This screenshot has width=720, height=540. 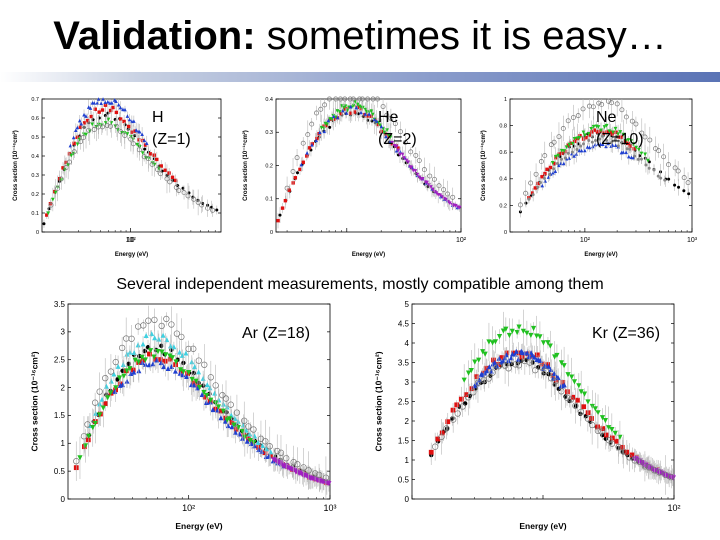 What do you see at coordinates (407, 460) in the screenshot?
I see `y-tick-label: 1` at bounding box center [407, 460].